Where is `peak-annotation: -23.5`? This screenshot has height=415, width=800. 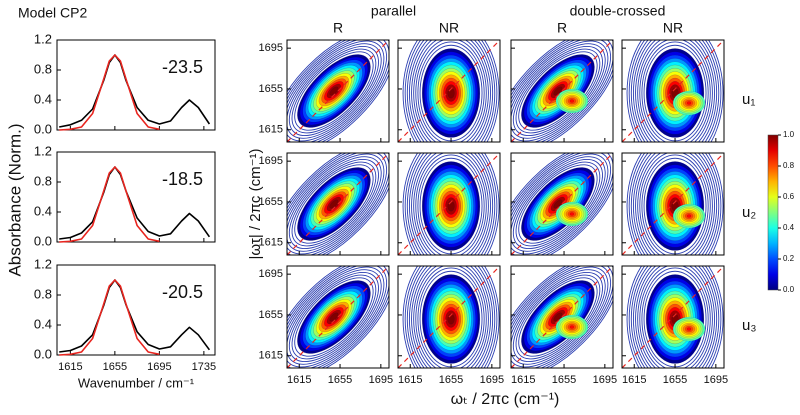 peak-annotation: -23.5 is located at coordinates (182, 67).